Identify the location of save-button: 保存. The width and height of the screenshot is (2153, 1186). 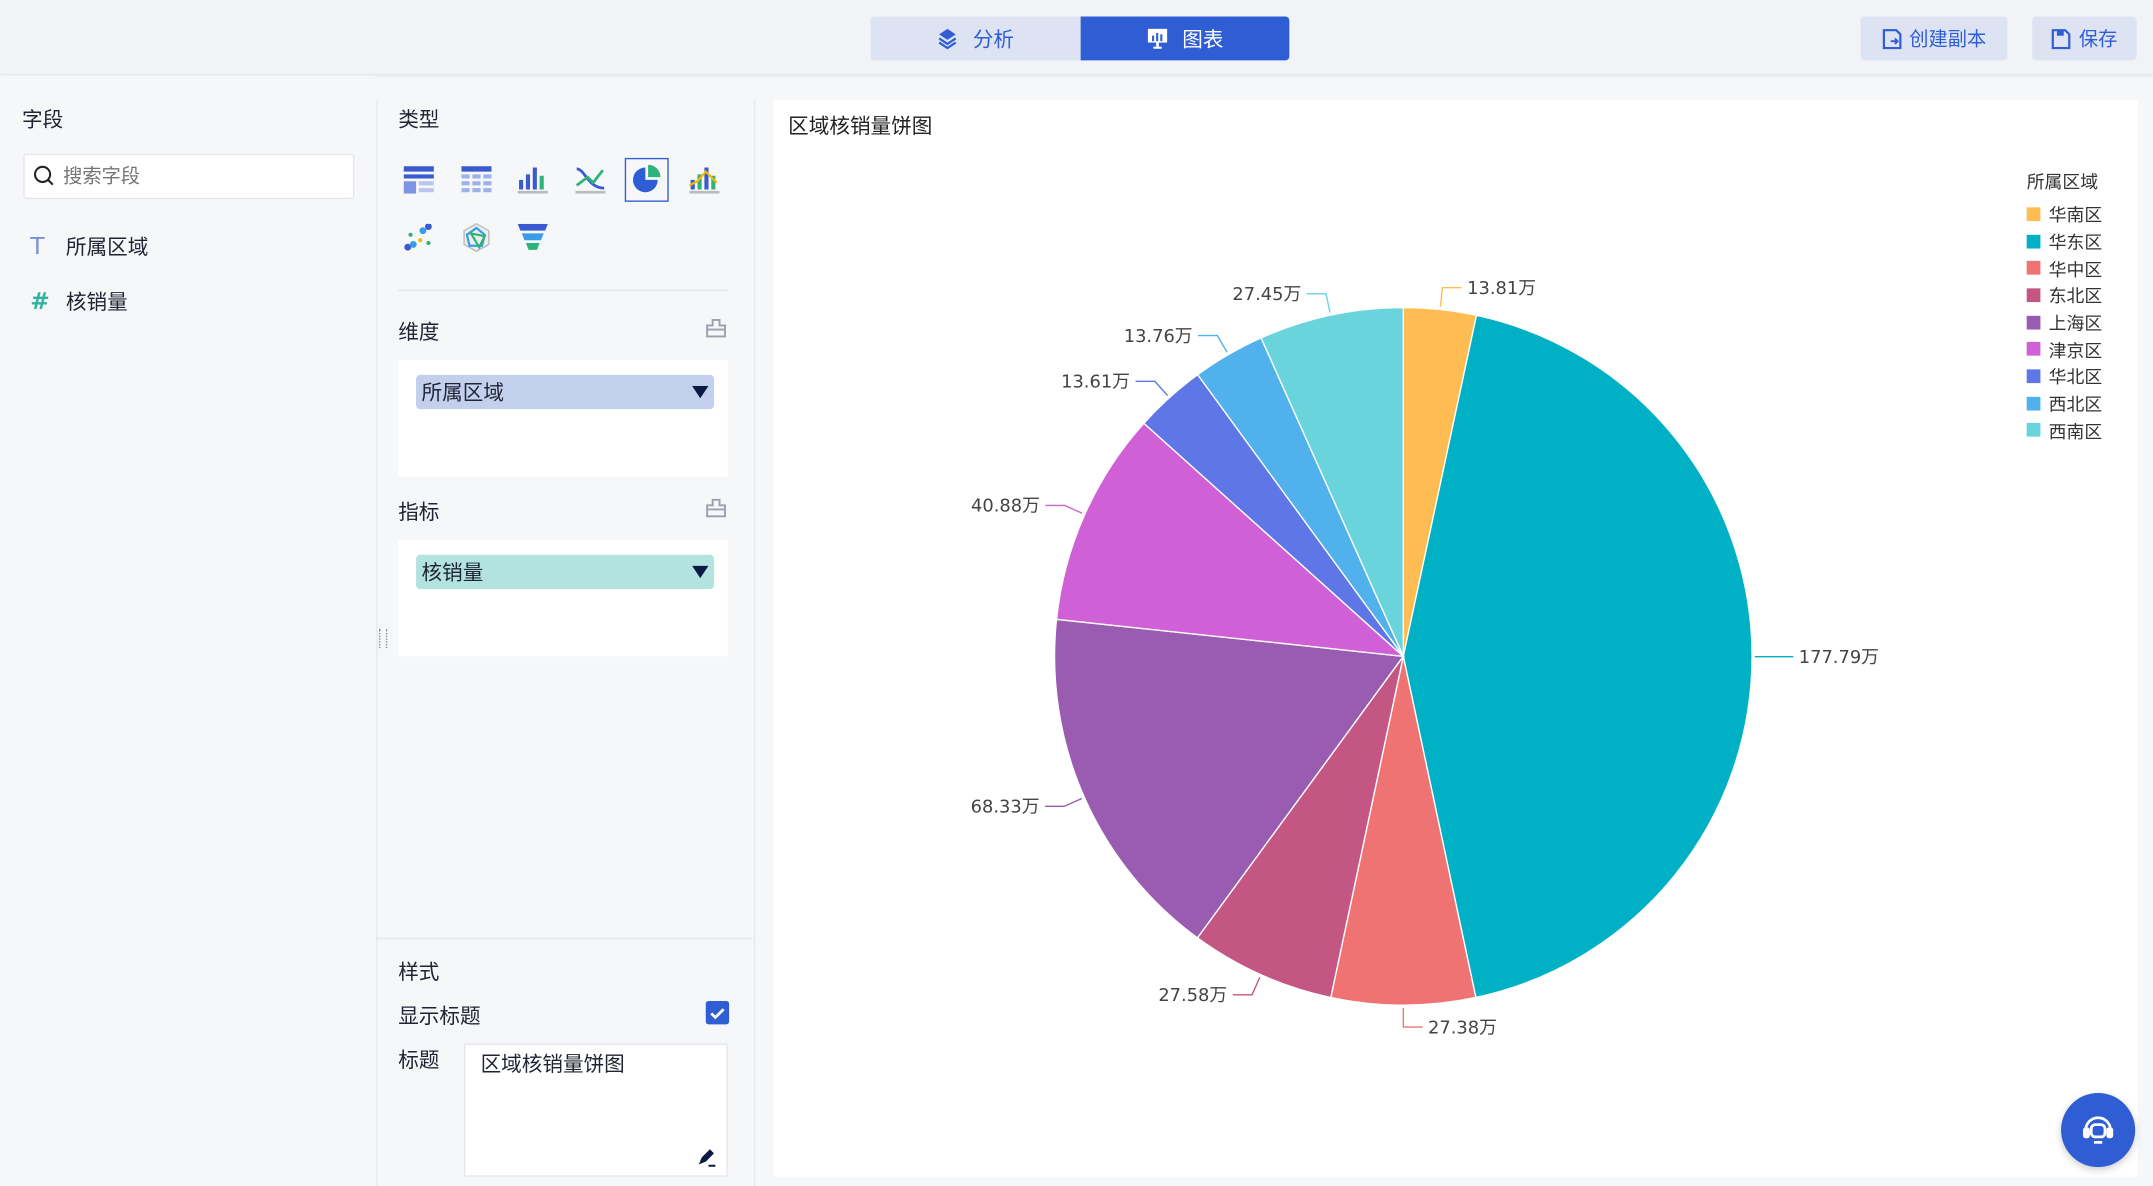
(2084, 38).